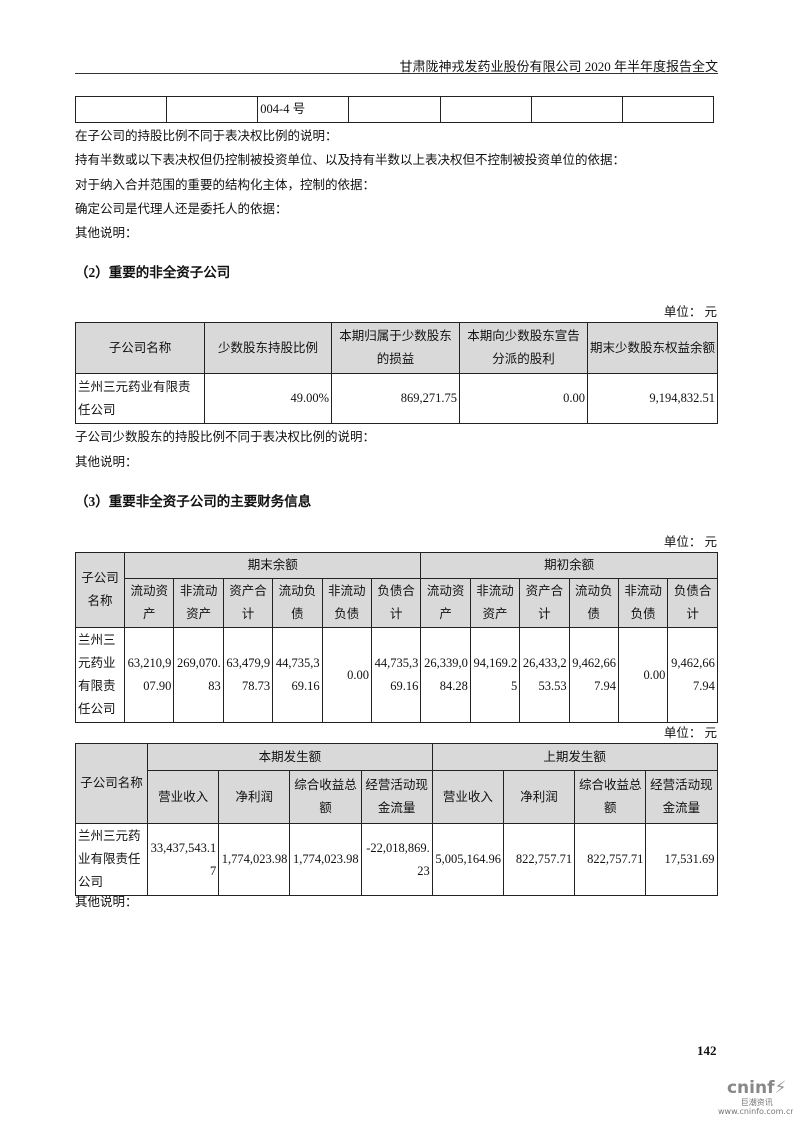 This screenshot has height=1122, width=793. Describe the element at coordinates (149, 675) in the screenshot. I see `table-cell: 63,210,907.90` at that location.